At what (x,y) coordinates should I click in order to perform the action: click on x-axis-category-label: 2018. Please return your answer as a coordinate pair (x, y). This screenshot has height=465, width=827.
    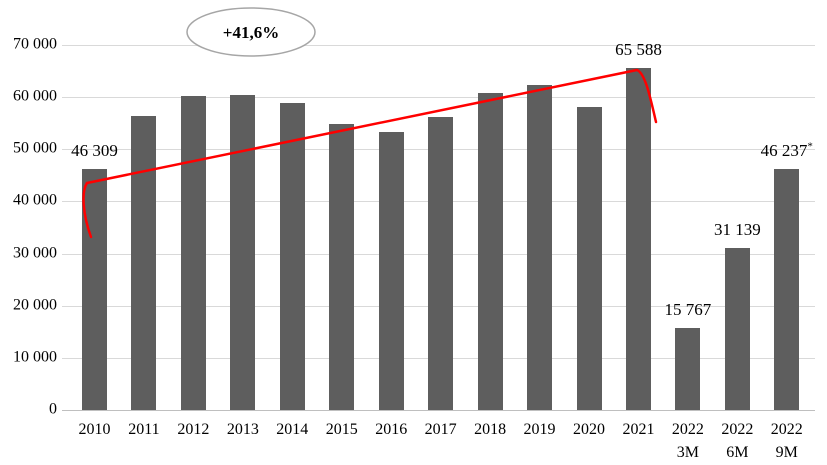
    Looking at the image, I should click on (490, 429).